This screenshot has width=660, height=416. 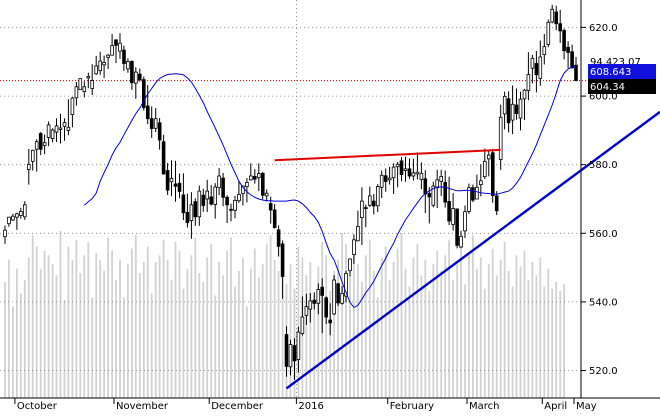 What do you see at coordinates (310, 406) in the screenshot?
I see `x-tick-label: 2016` at bounding box center [310, 406].